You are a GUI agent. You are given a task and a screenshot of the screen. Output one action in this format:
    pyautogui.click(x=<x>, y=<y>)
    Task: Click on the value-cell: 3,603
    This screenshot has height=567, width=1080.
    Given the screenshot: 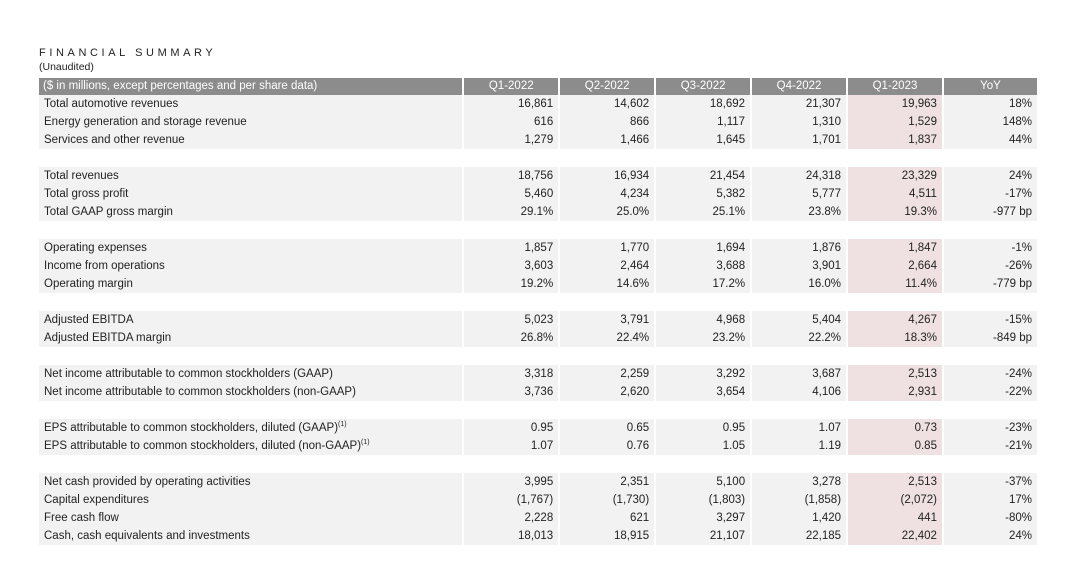 What is the action you would take?
    pyautogui.click(x=511, y=266)
    